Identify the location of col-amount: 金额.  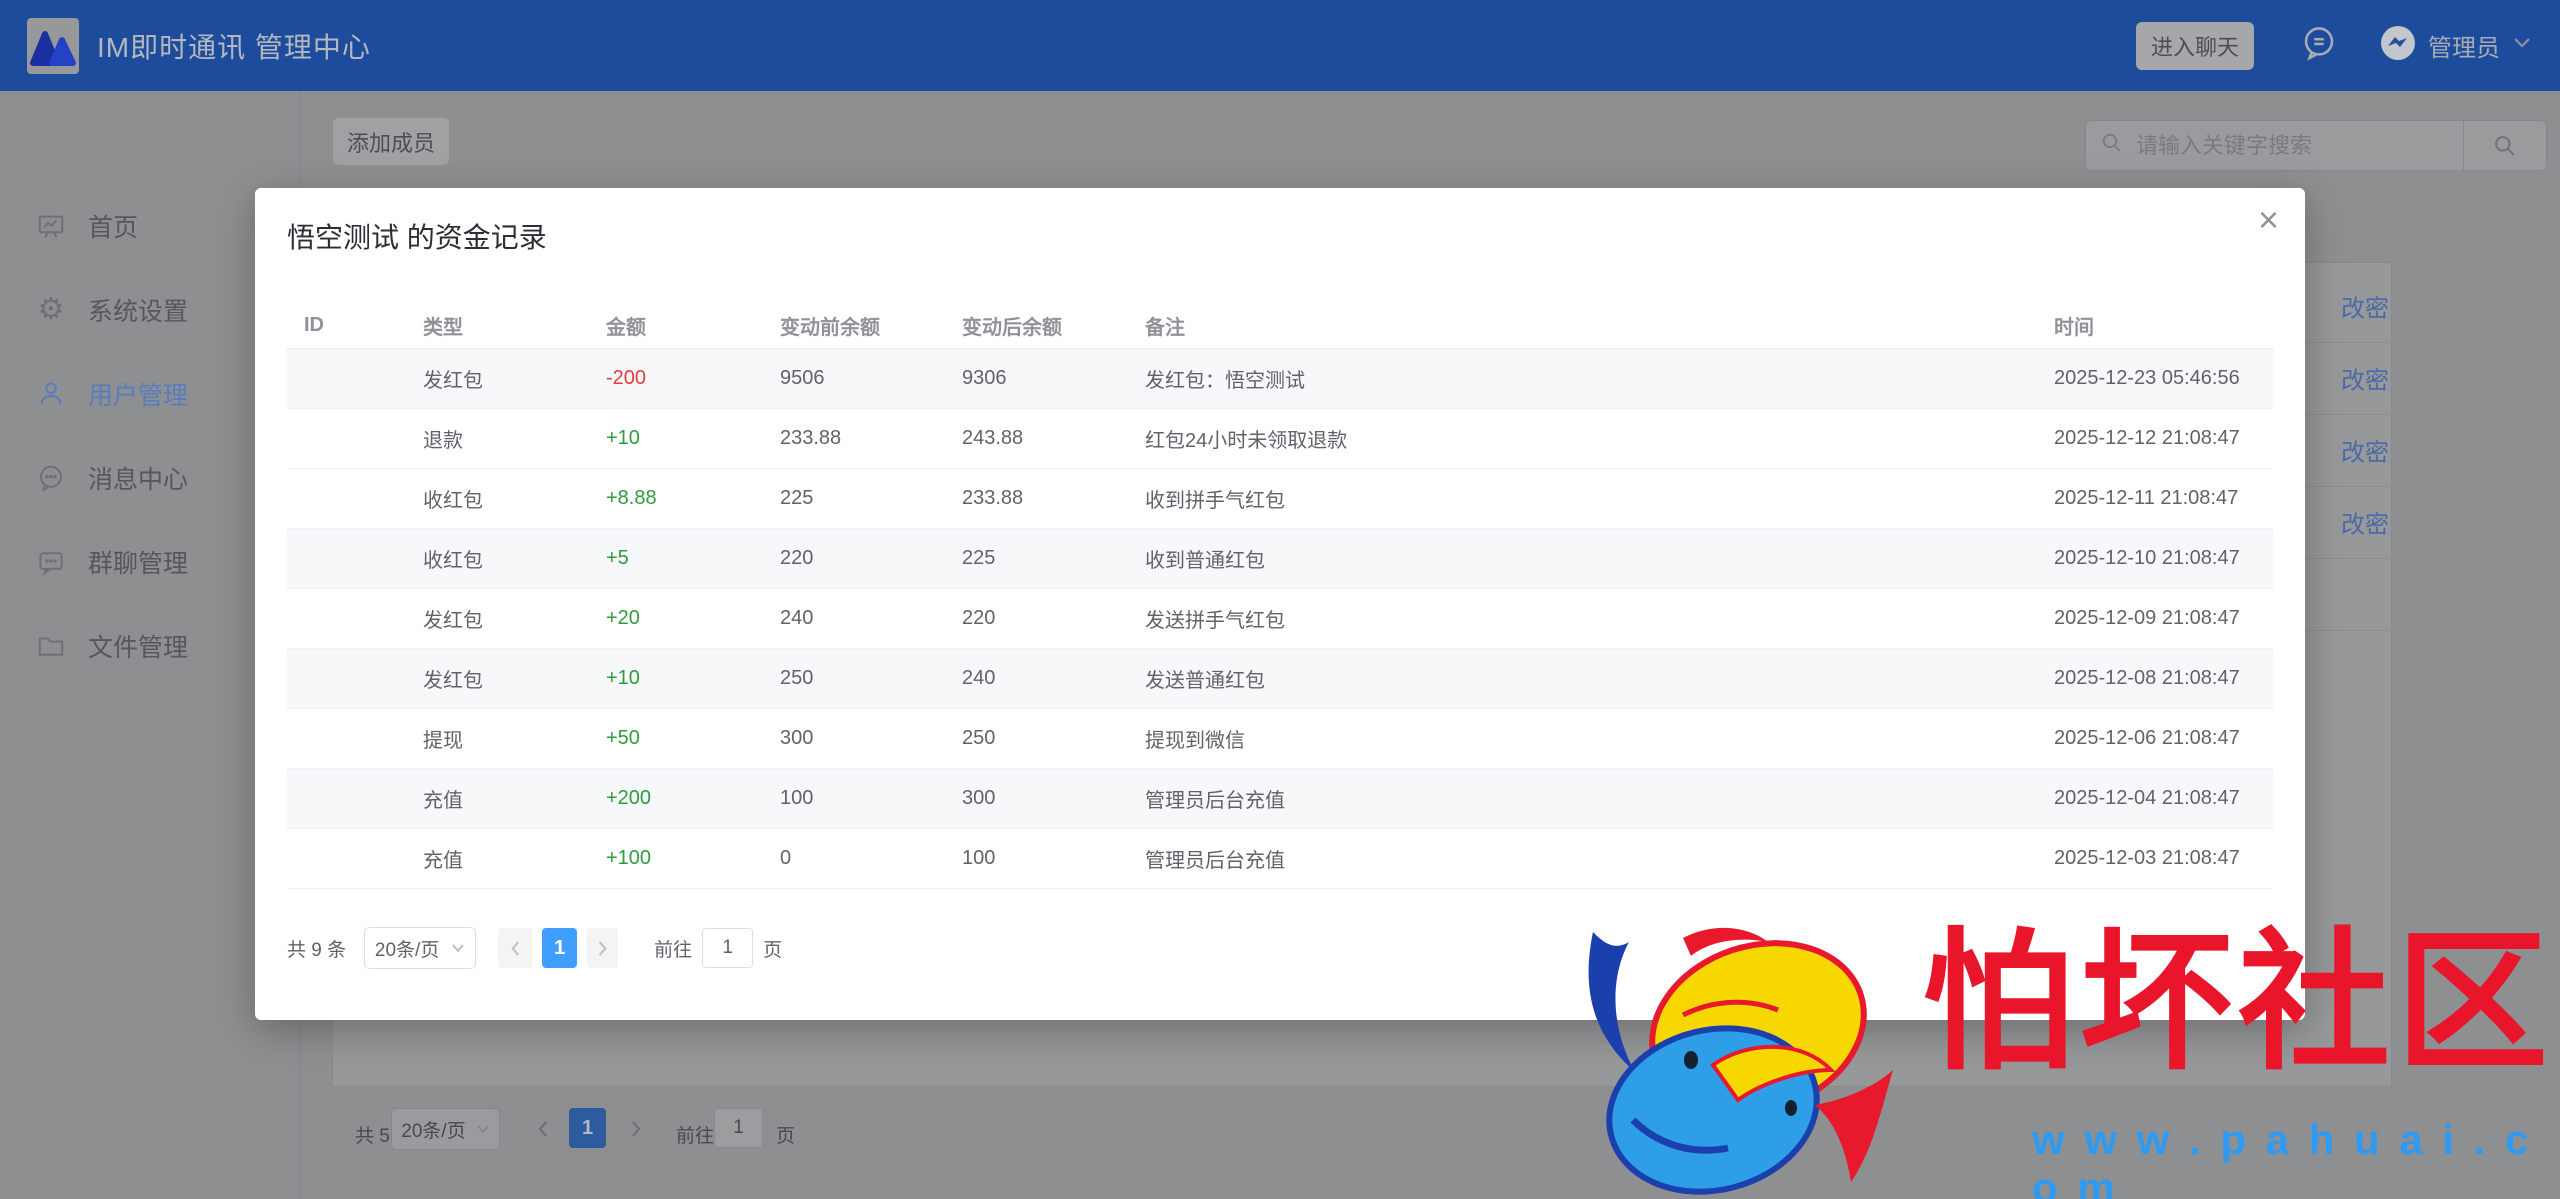
(676, 326).